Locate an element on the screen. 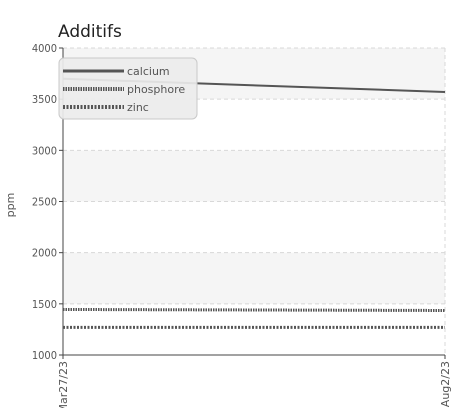 The image size is (451, 408). legend-label-phosphore: phosphore is located at coordinates (156, 89).